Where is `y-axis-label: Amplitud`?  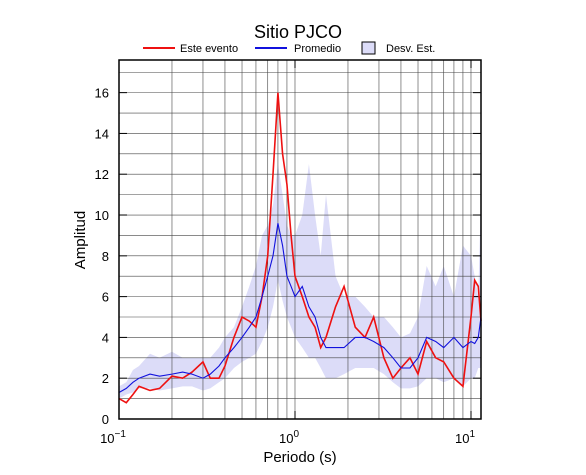
y-axis-label: Amplitud is located at coordinates (80, 240).